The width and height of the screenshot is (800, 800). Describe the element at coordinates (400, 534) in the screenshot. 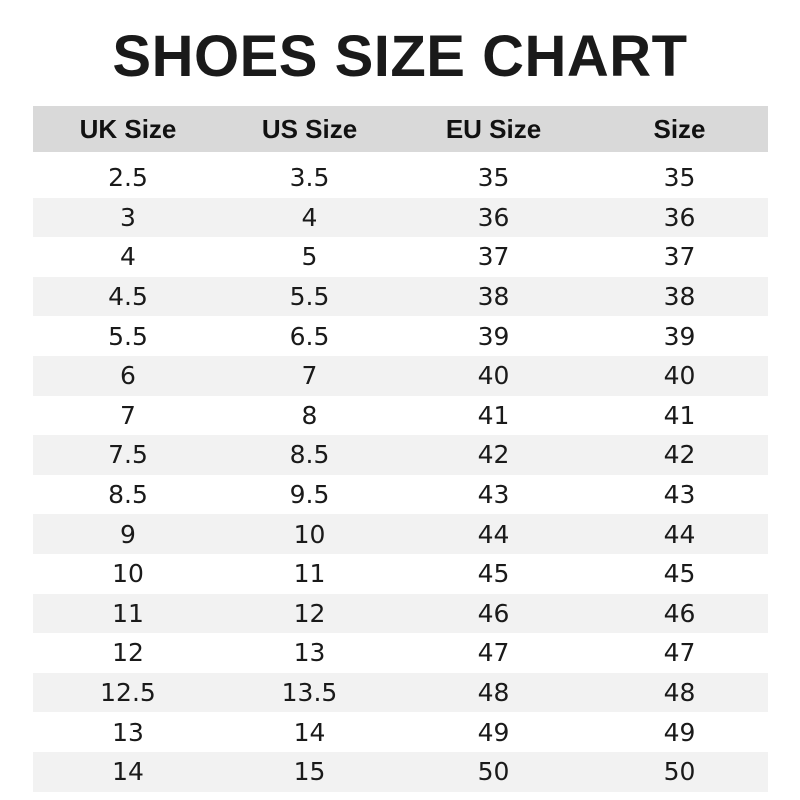

I see `table-row: 9 10 44 44` at that location.